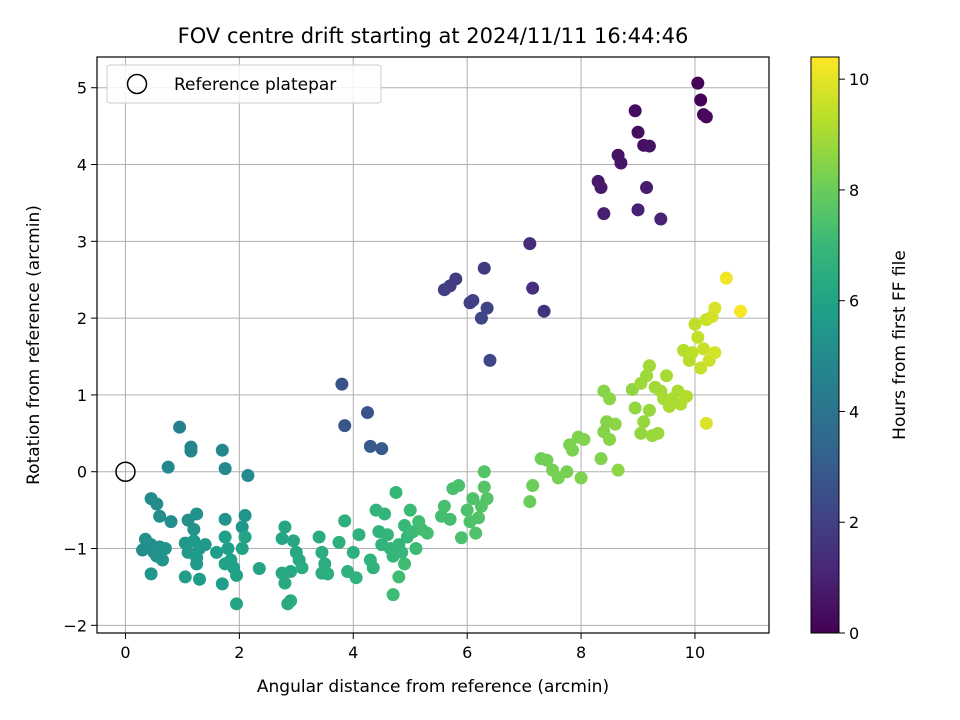 The image size is (960, 720). Describe the element at coordinates (581, 652) in the screenshot. I see `x-tick-label: 8` at that location.